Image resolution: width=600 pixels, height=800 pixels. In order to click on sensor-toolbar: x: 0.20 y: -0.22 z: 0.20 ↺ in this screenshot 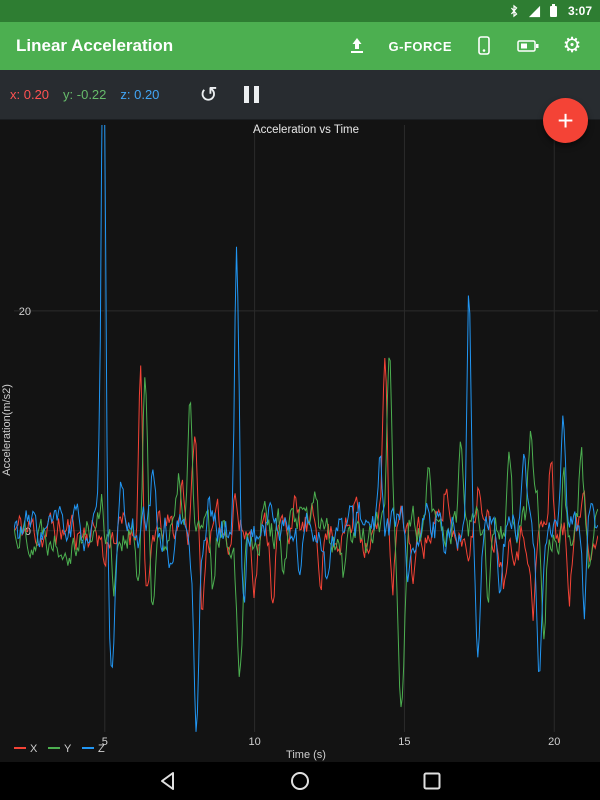, I will do `click(300, 95)`.